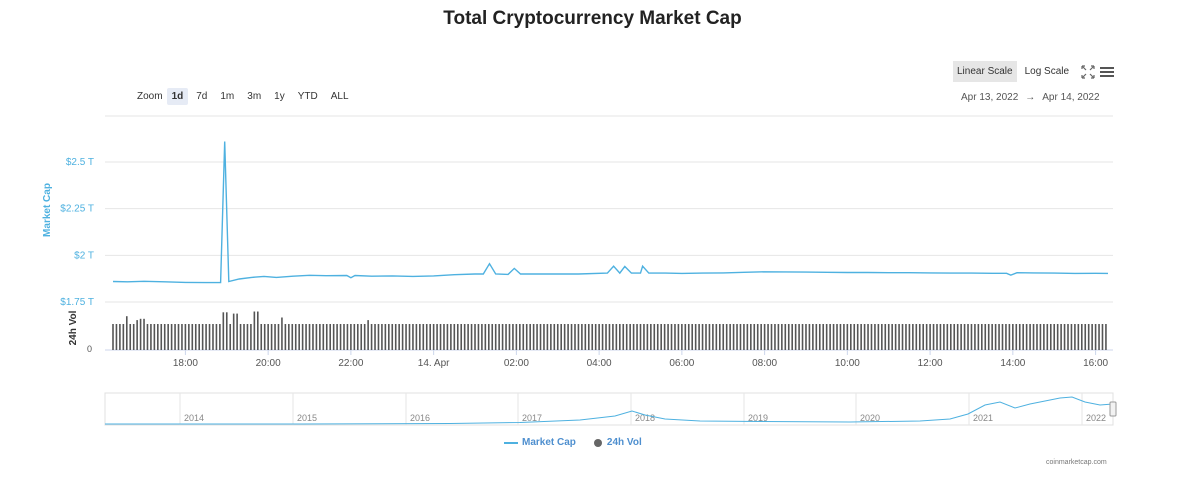 This screenshot has width=1185, height=496. I want to click on fullscreen-icon, so click(1088, 72).